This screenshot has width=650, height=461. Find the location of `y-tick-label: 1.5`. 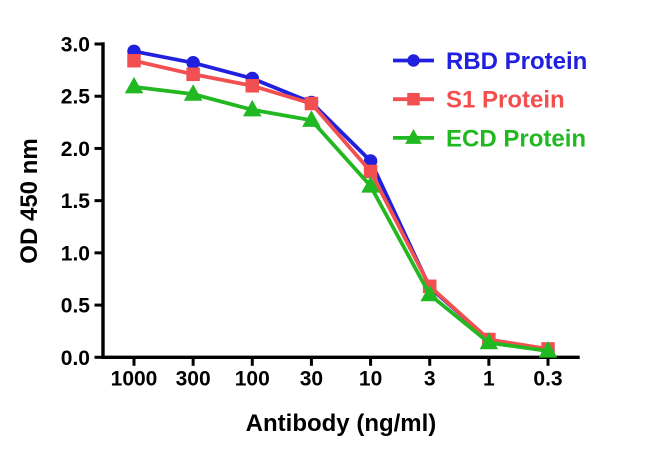

y-tick-label: 1.5 is located at coordinates (76, 201).